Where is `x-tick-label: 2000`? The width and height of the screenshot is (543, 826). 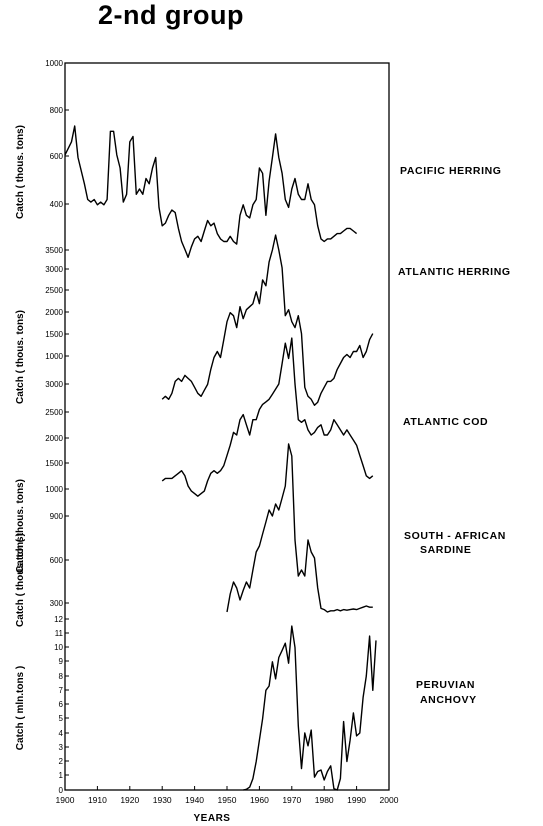
x-tick-label: 2000 is located at coordinates (389, 800).